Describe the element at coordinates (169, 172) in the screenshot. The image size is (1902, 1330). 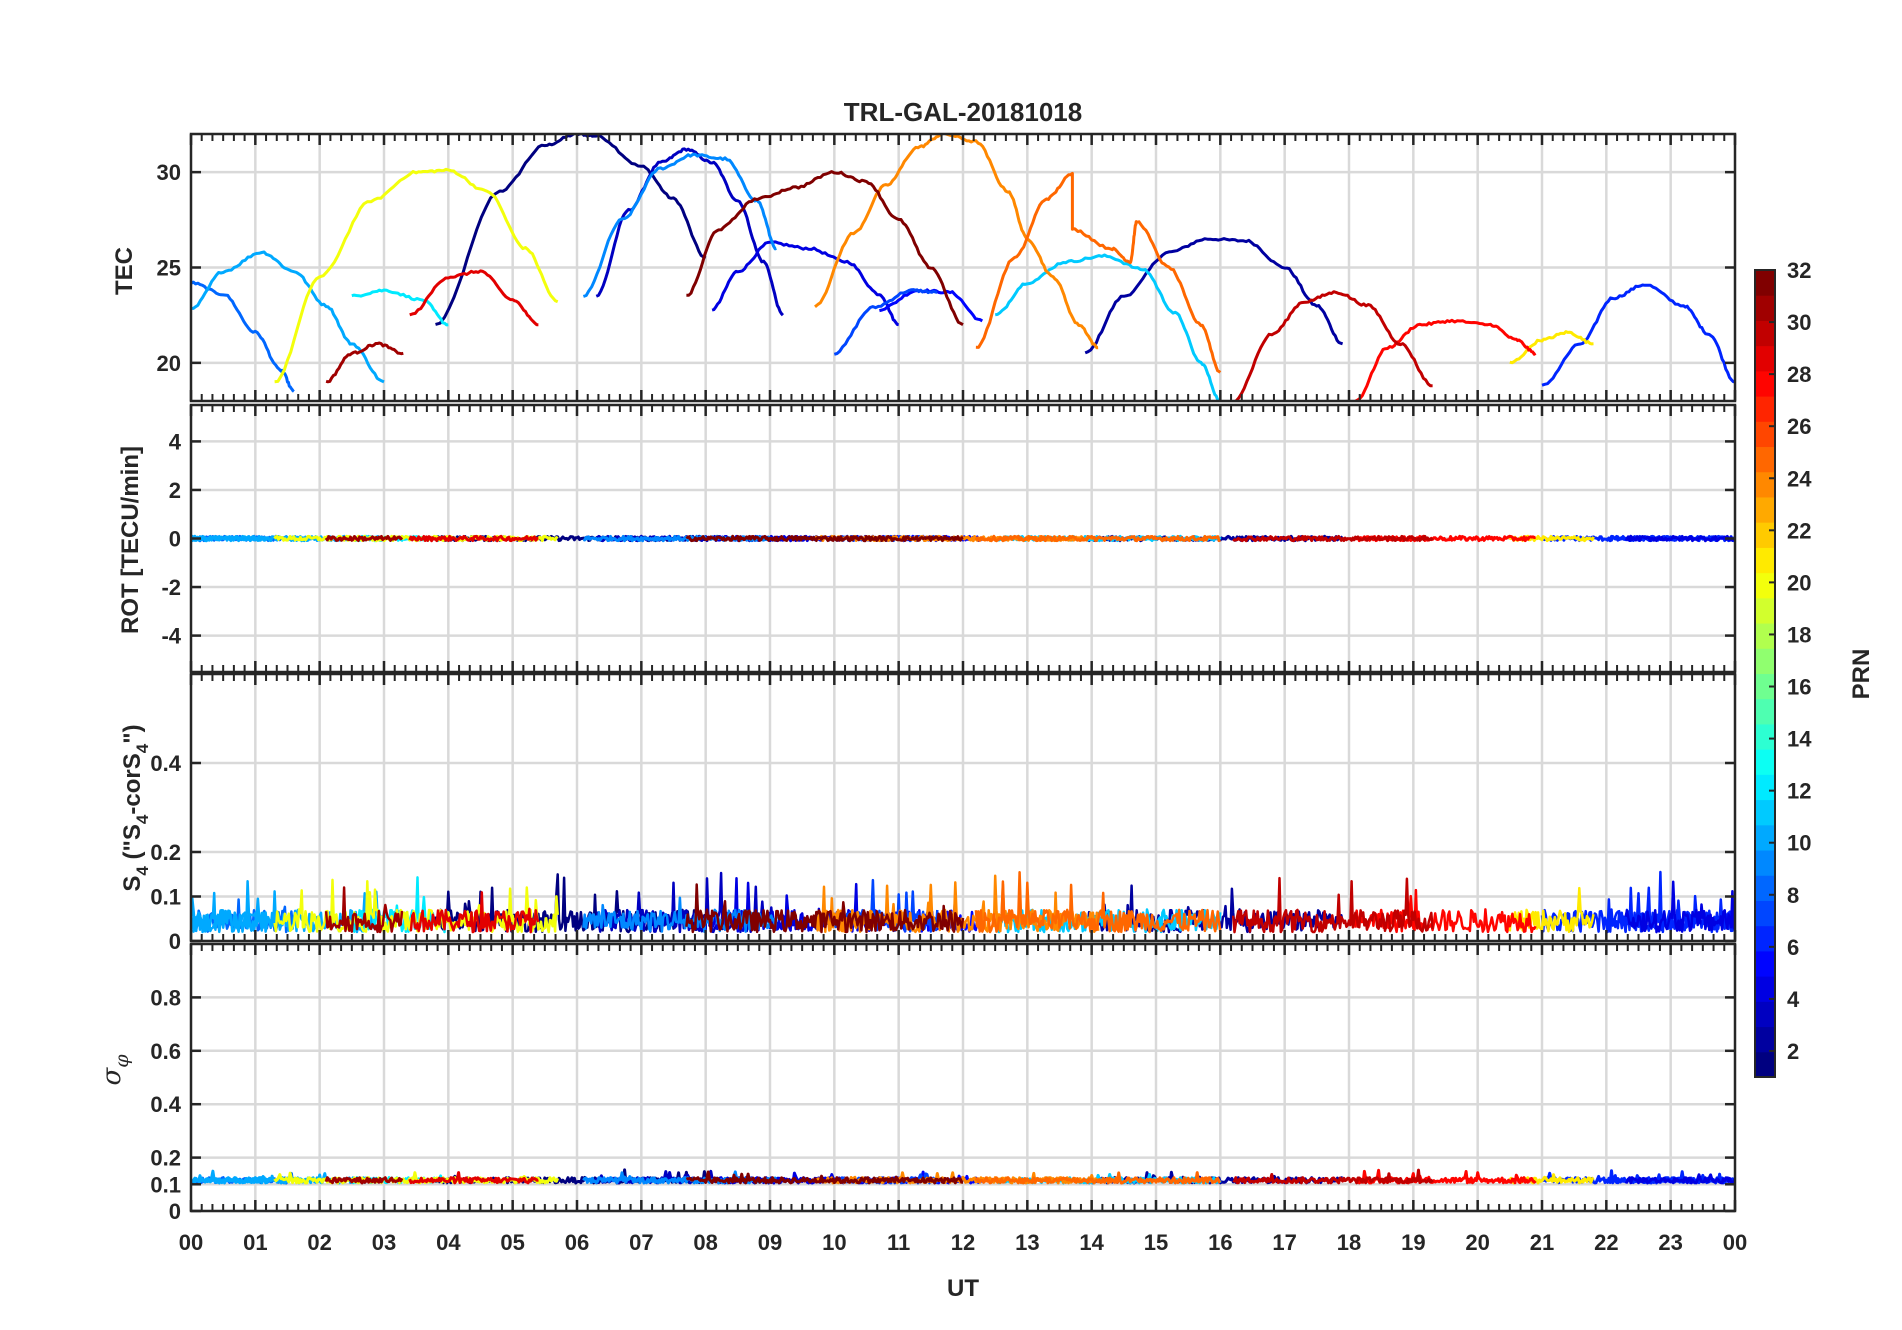
I see `tec-ytick-label: 30` at that location.